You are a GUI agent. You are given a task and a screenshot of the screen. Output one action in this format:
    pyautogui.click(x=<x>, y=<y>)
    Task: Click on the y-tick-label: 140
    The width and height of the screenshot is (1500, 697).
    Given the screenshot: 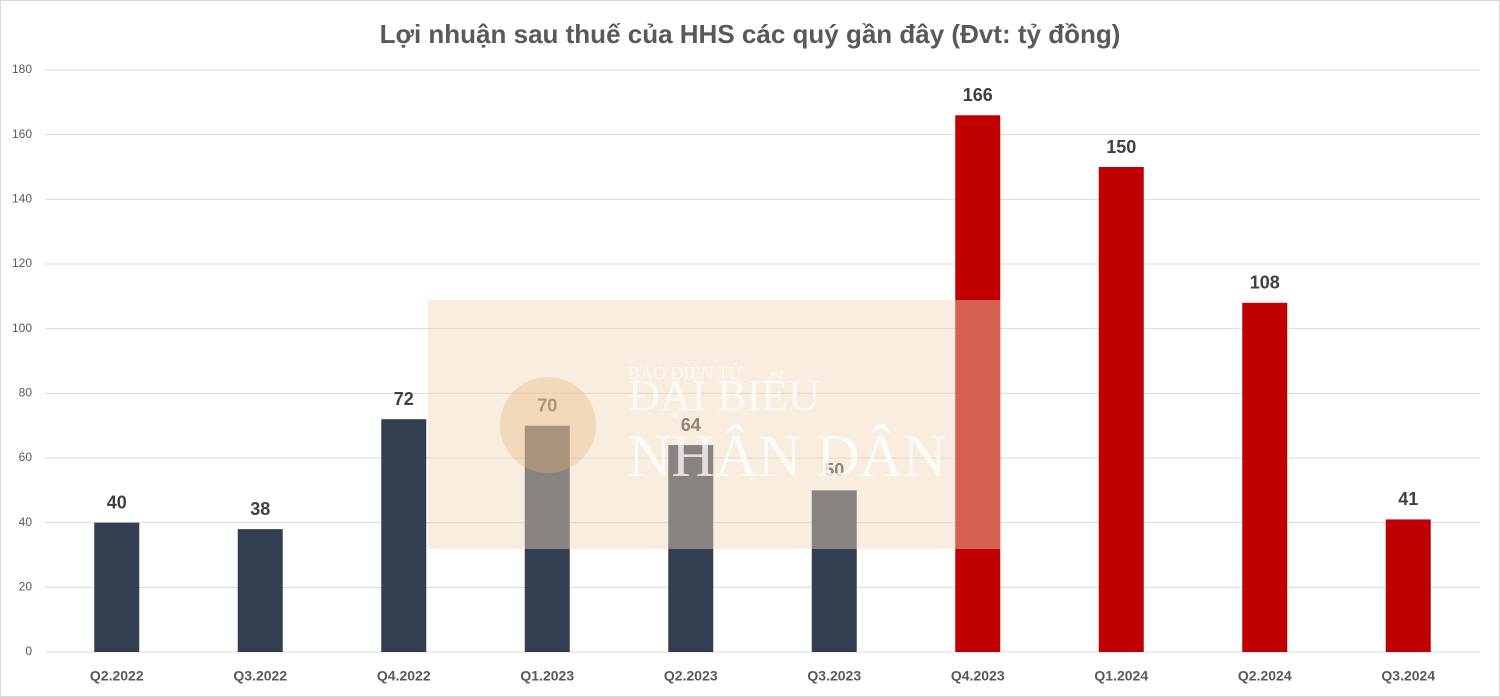 What is the action you would take?
    pyautogui.click(x=22, y=199)
    